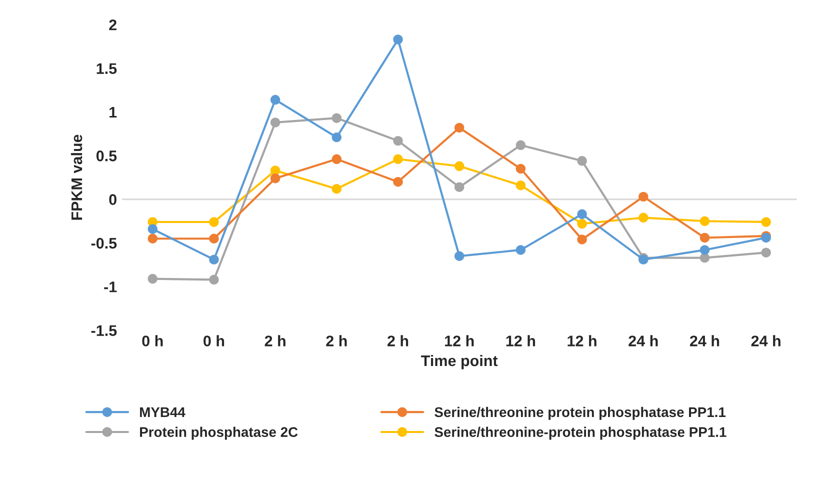  What do you see at coordinates (112, 199) in the screenshot?
I see `y-tick-label: 0` at bounding box center [112, 199].